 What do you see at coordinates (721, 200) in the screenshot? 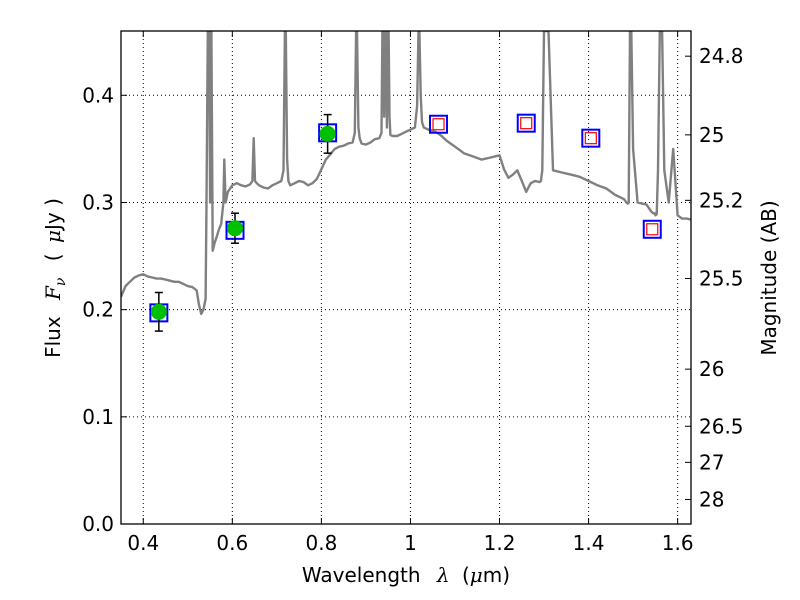
I see `y2-tick-label: 25.2` at bounding box center [721, 200].